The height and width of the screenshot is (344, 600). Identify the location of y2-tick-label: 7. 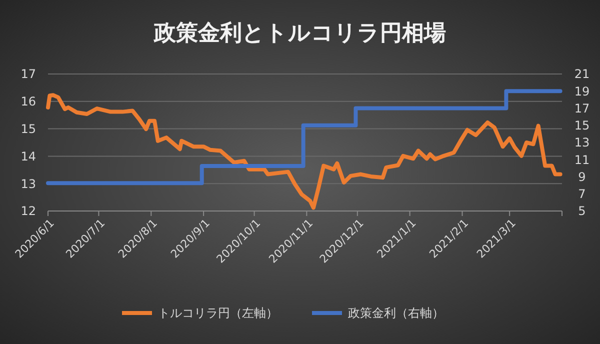
(582, 194).